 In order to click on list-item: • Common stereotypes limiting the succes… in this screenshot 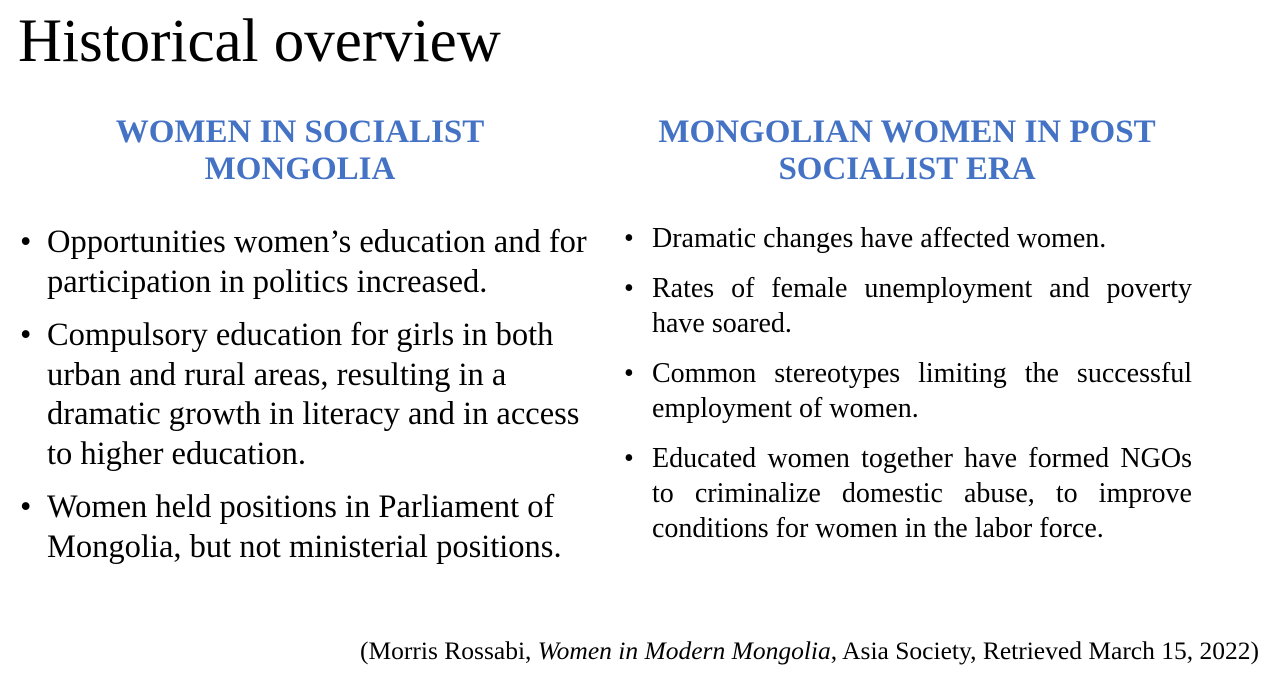, I will do `click(908, 391)`.